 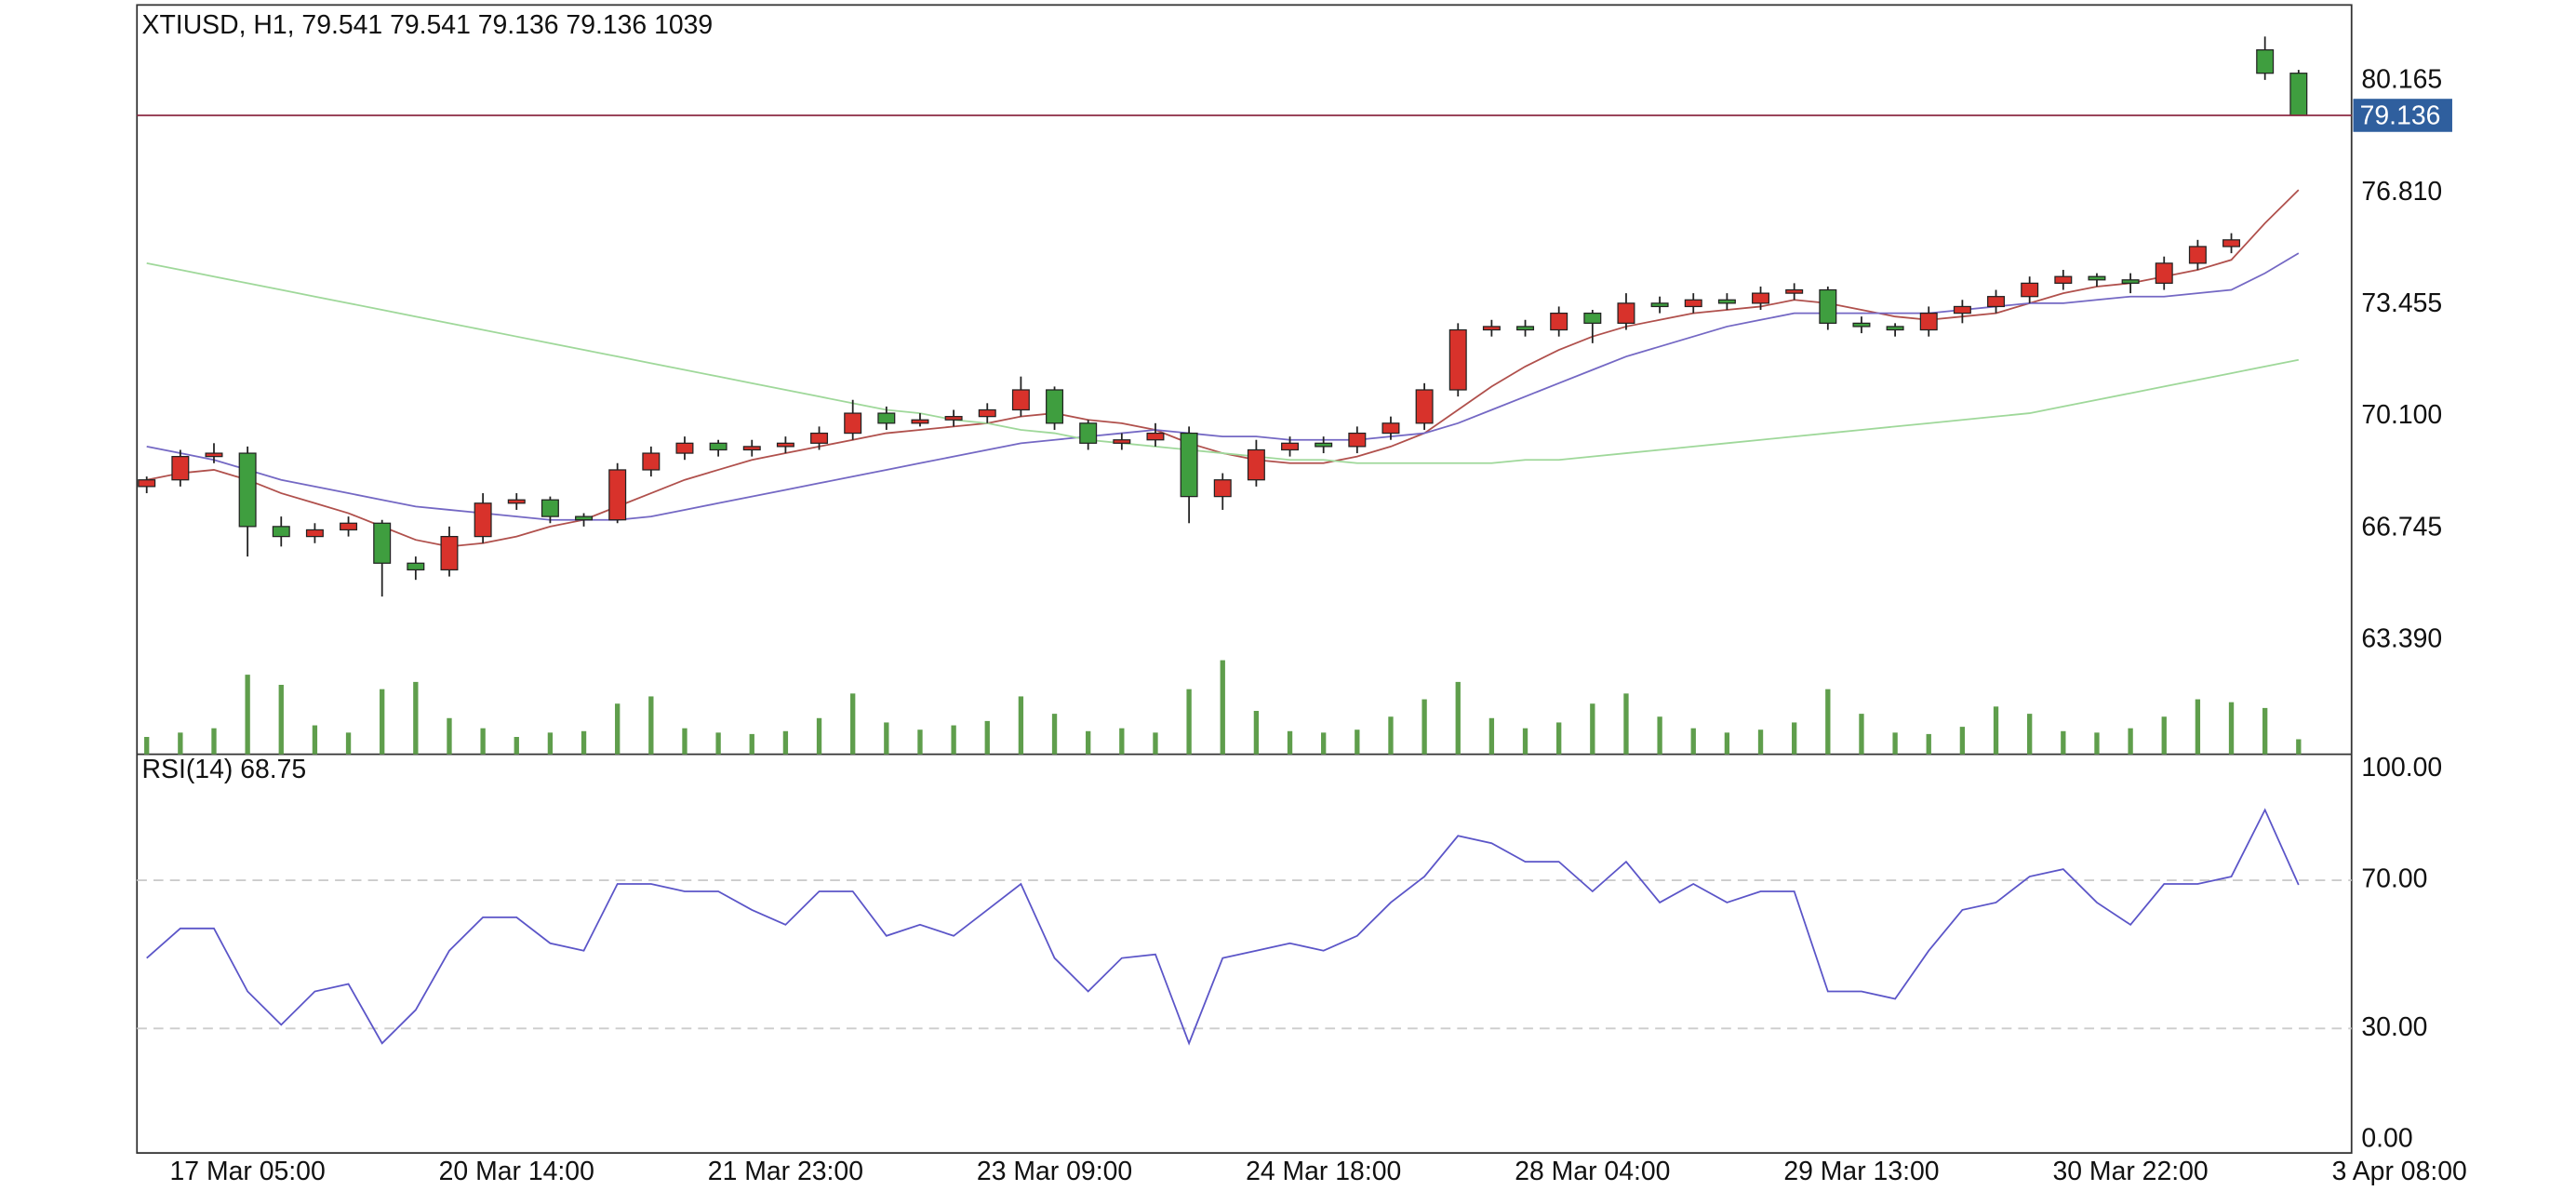 I want to click on y-tick-label: 80.165, so click(x=2401, y=80).